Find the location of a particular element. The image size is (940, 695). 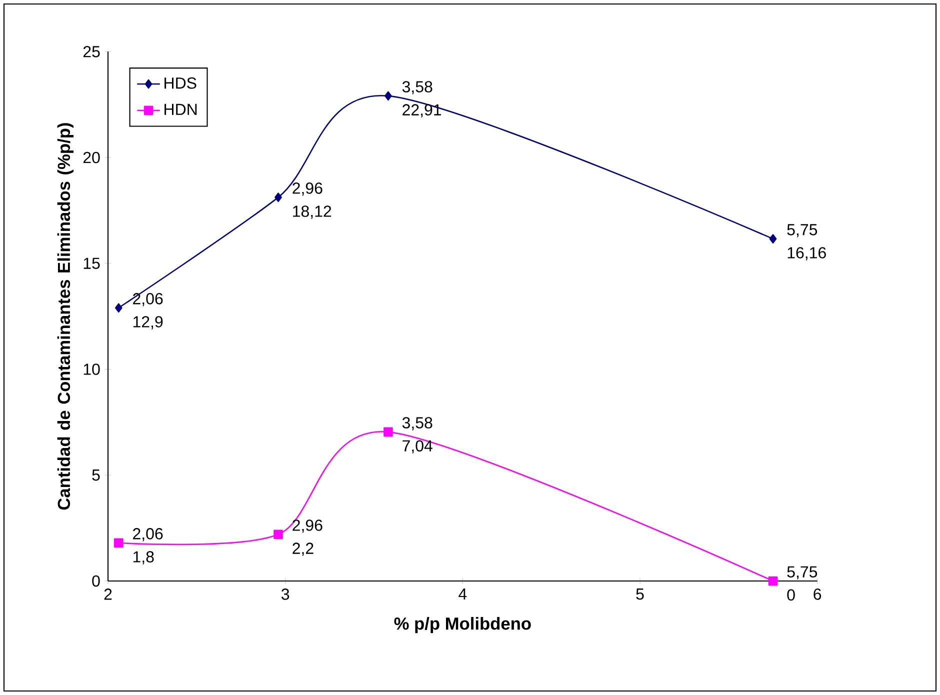

data-label: 16,16 is located at coordinates (807, 253).